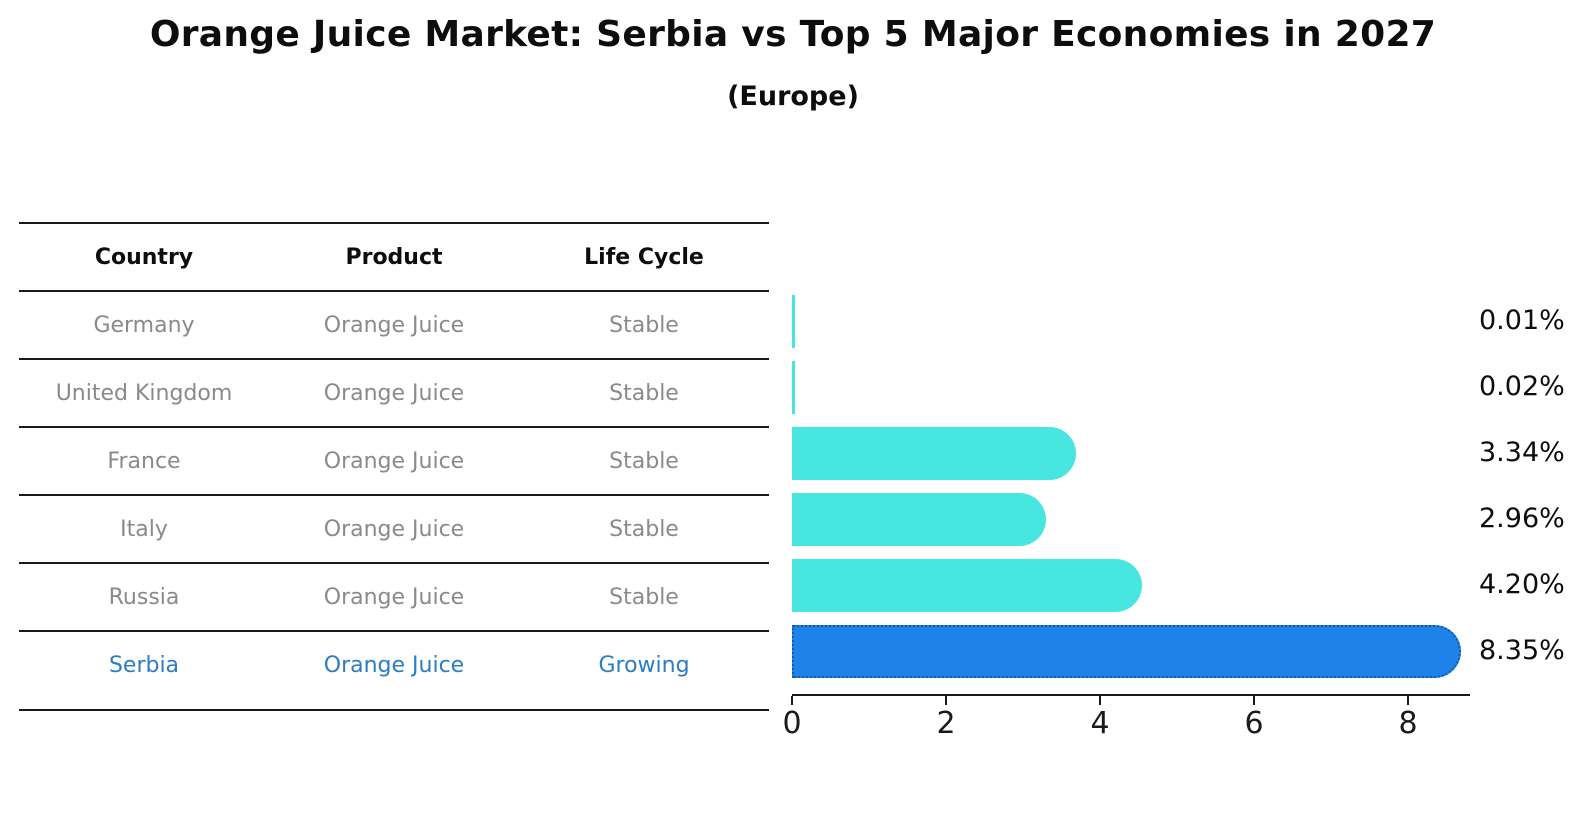 This screenshot has width=1586, height=823. I want to click on table-header-life-cycle: Life Cycle, so click(644, 257).